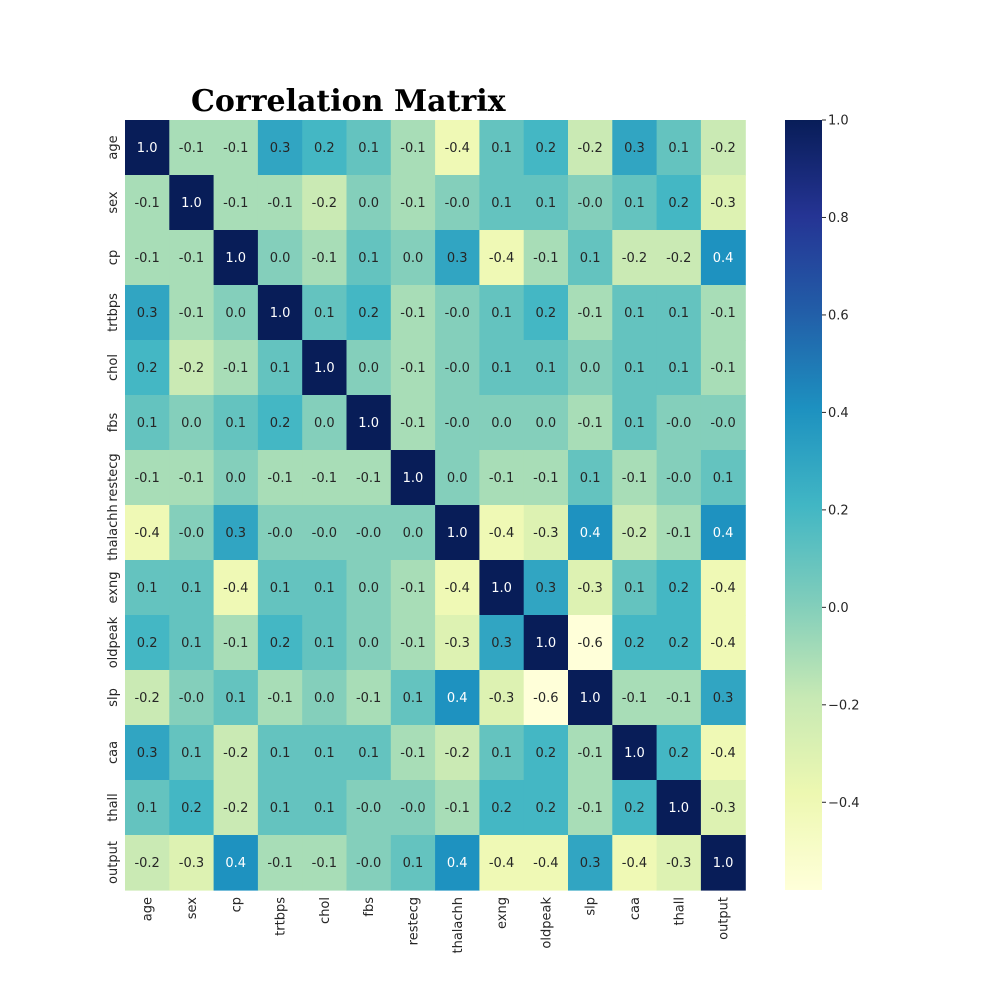 This screenshot has width=1000, height=1000. Describe the element at coordinates (113, 588) in the screenshot. I see `y-tick-label: exng` at that location.